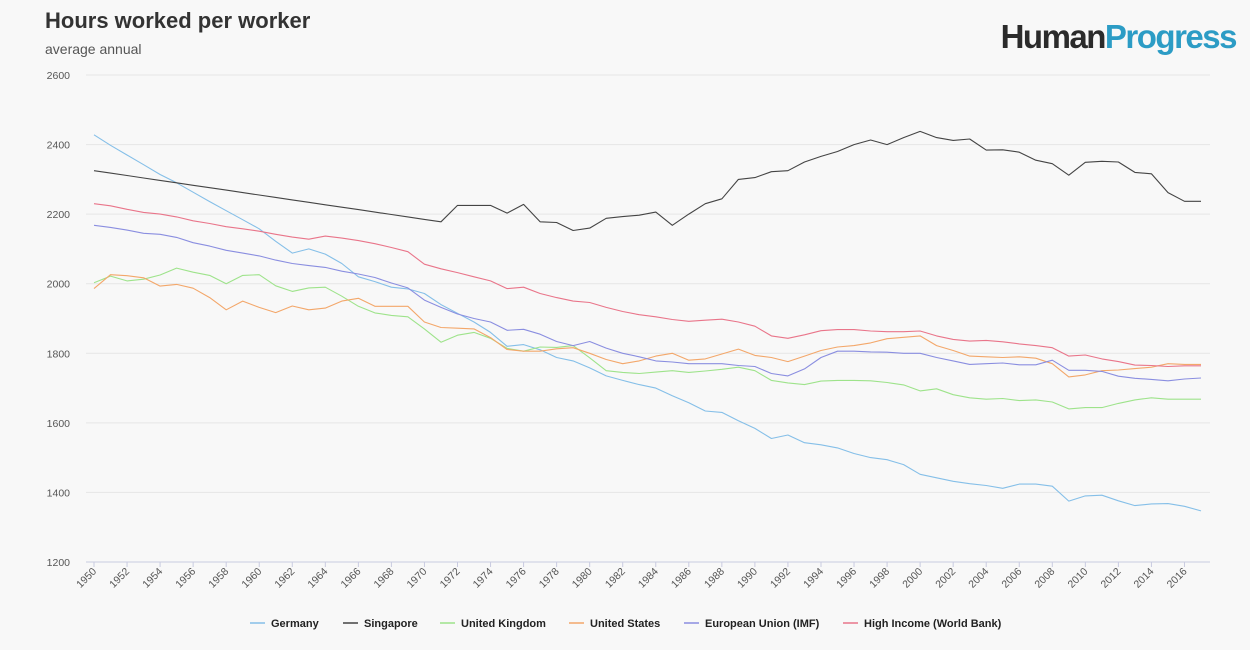  What do you see at coordinates (295, 624) in the screenshot?
I see `legend-label: Germany` at bounding box center [295, 624].